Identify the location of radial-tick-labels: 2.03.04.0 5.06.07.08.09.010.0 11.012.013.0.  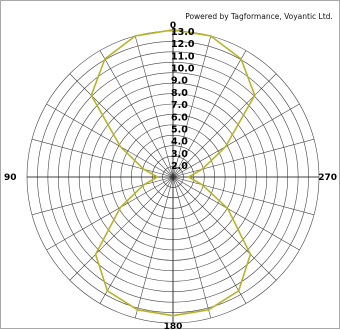
(183, 99).